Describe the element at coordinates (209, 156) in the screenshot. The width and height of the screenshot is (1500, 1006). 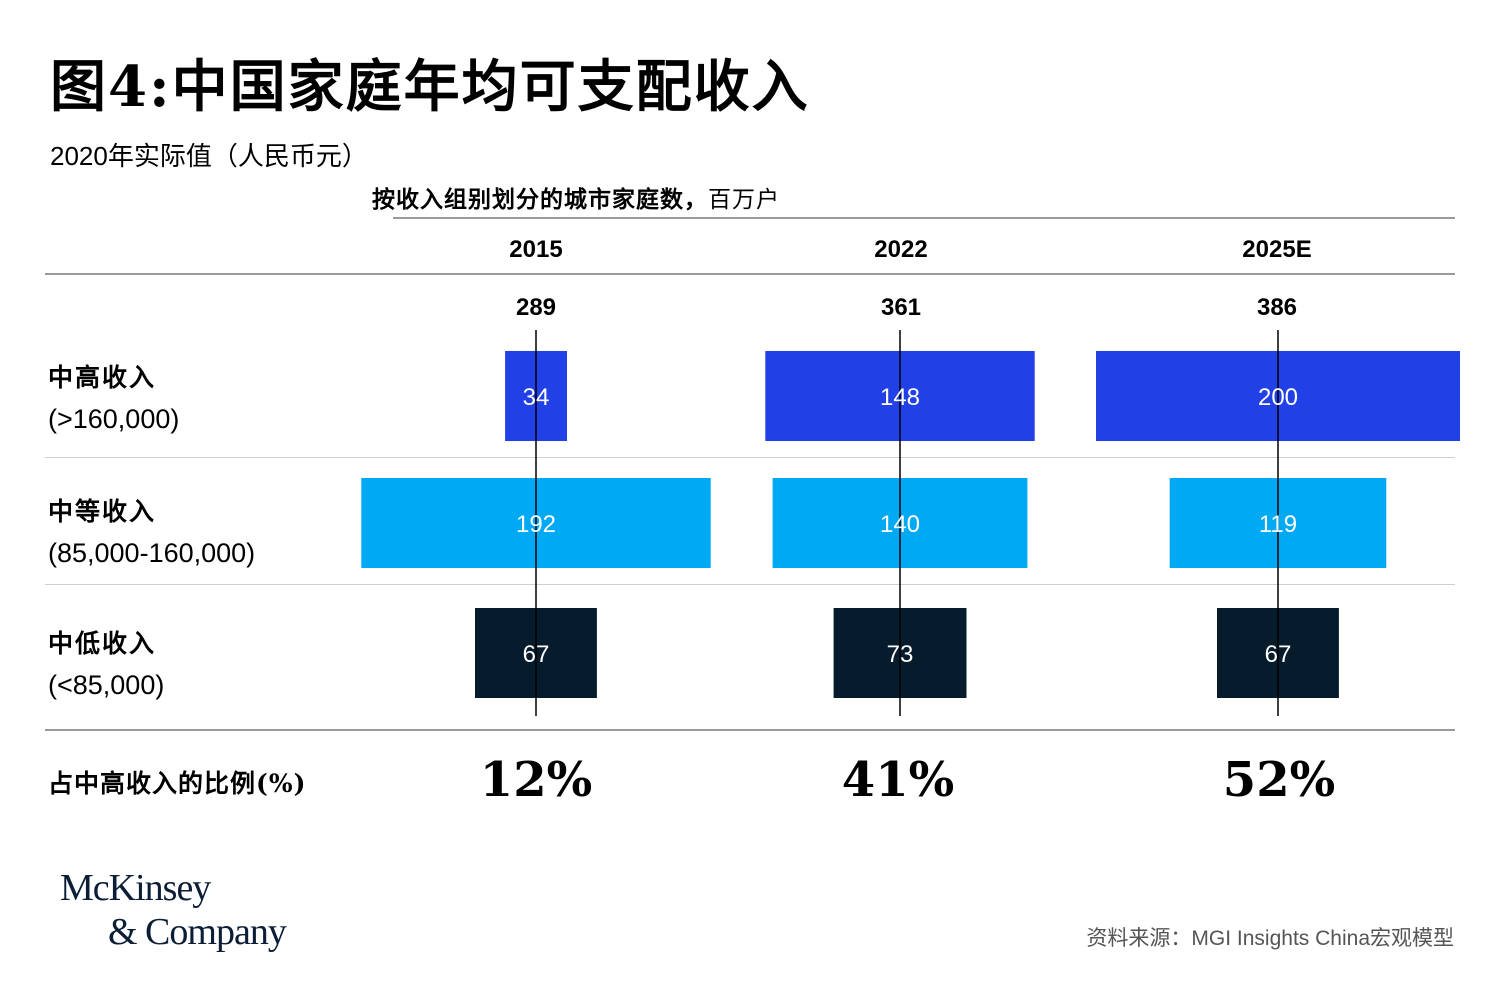
I see `page-subtitle: 2020年实际值（人民币元）` at that location.